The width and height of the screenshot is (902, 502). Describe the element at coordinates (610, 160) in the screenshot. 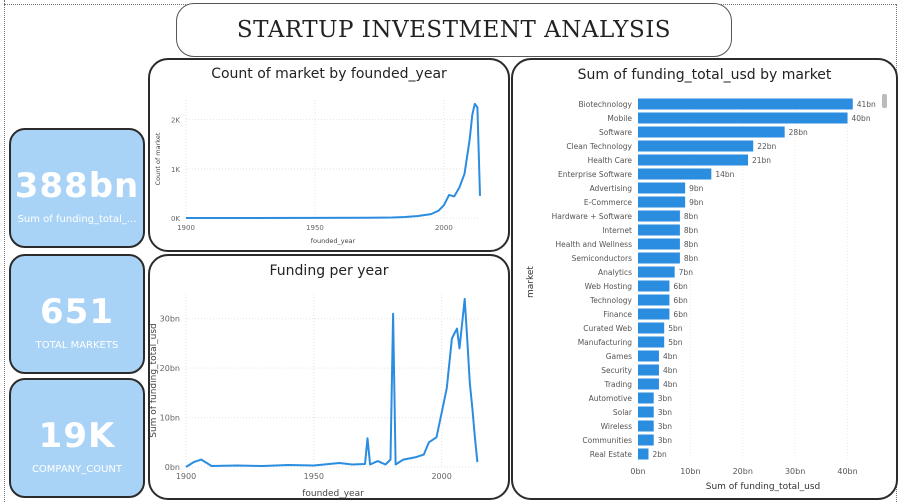

I see `category-label: Health Care` at that location.